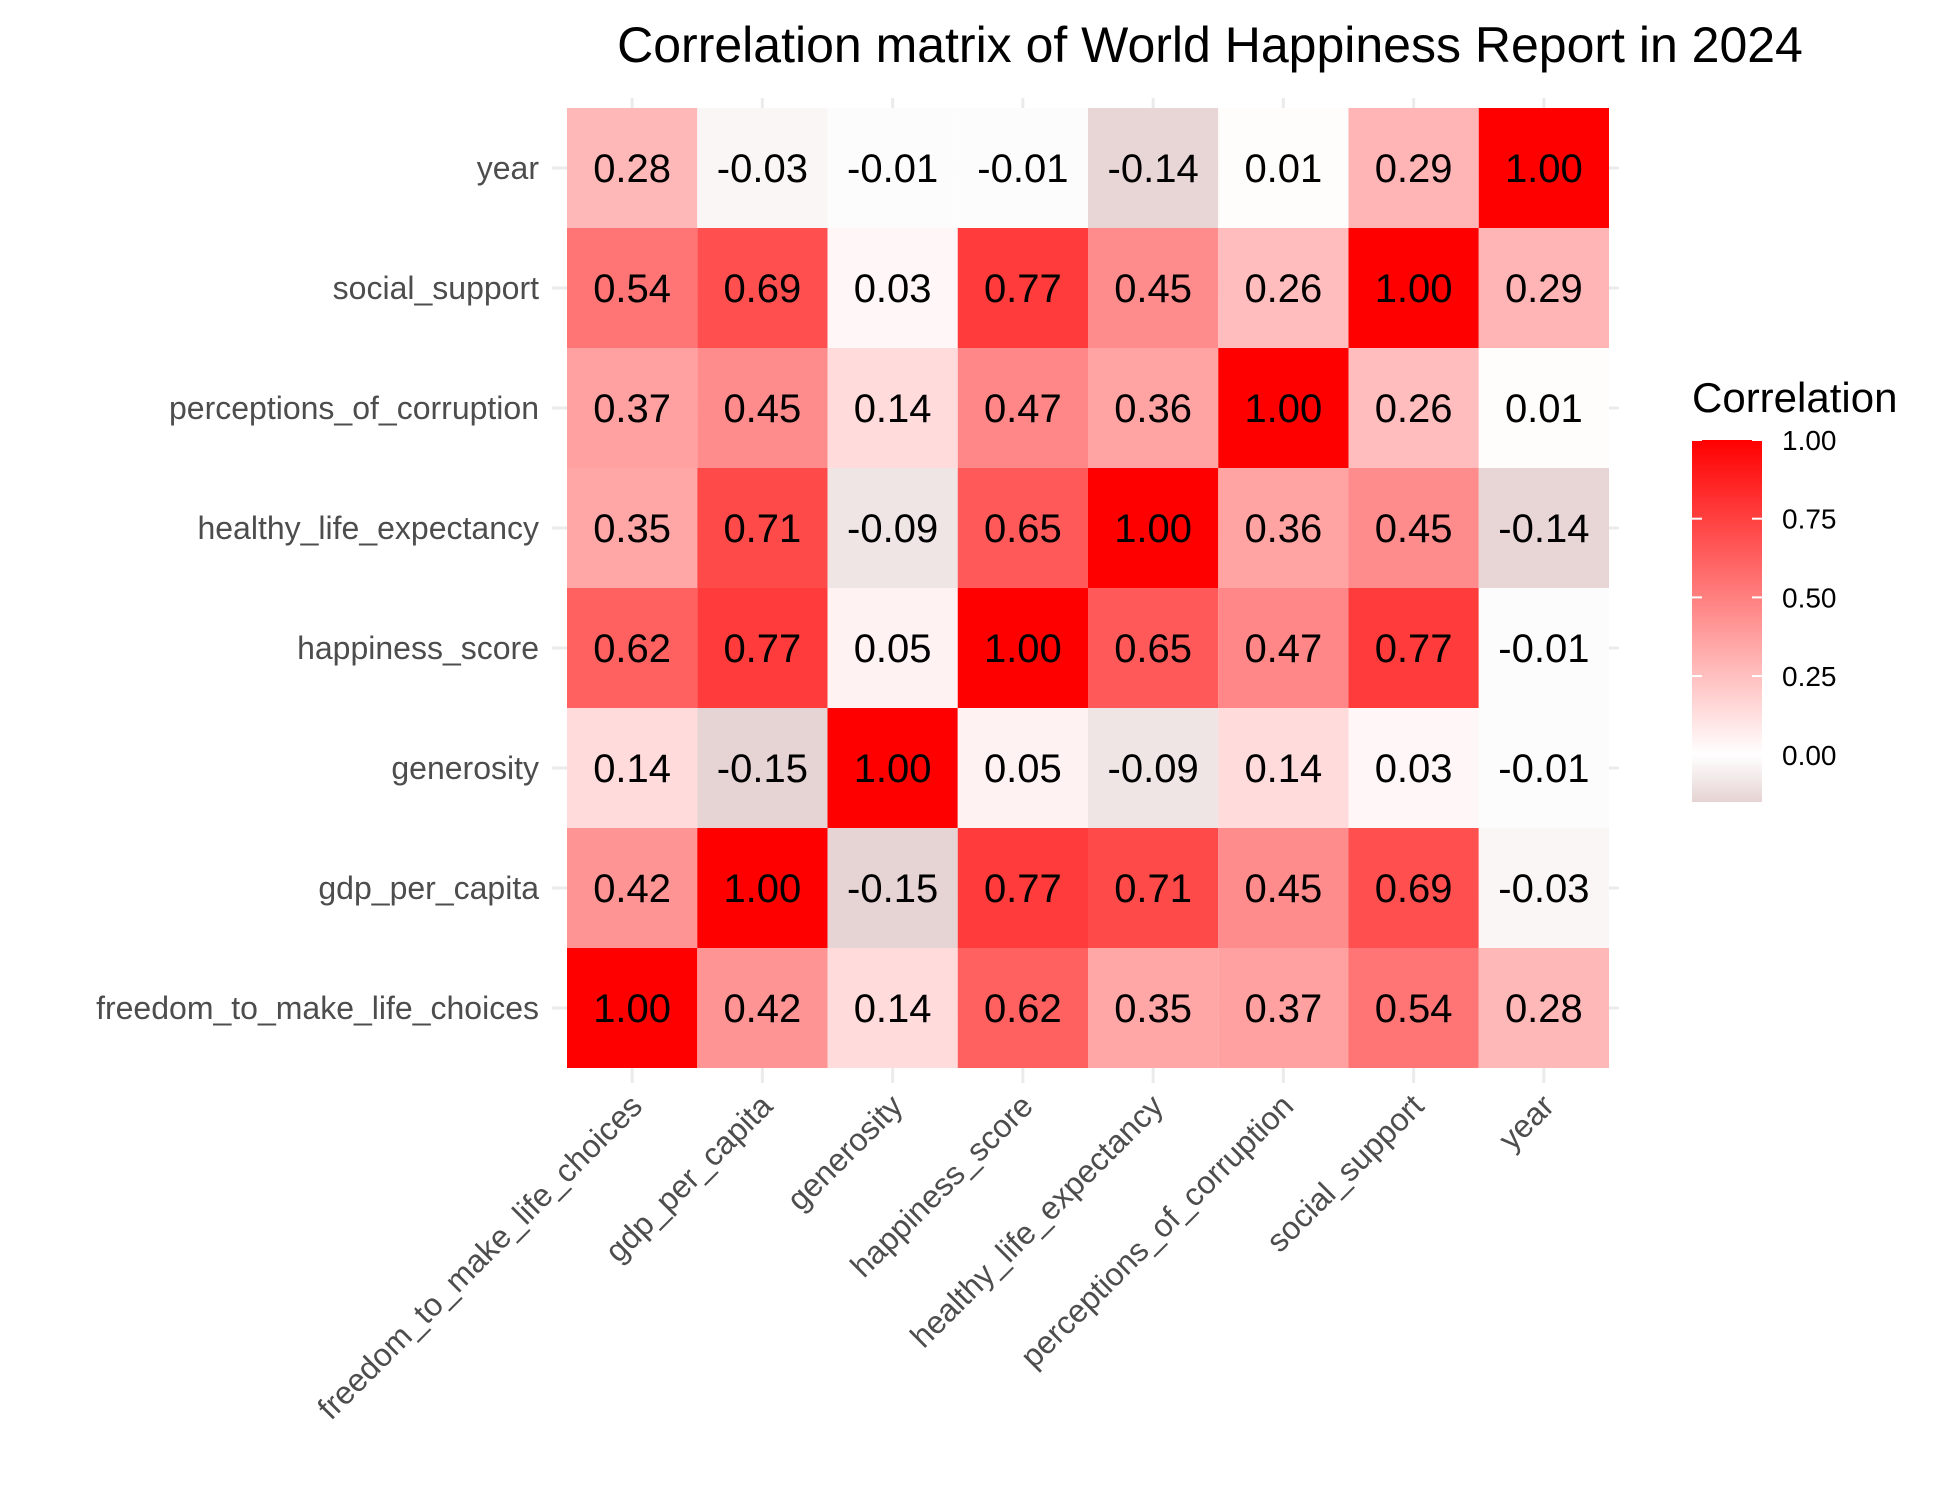 The height and width of the screenshot is (1500, 1950). I want to click on x-tick-label: freedom_to_make_life_choices, so click(479, 1256).